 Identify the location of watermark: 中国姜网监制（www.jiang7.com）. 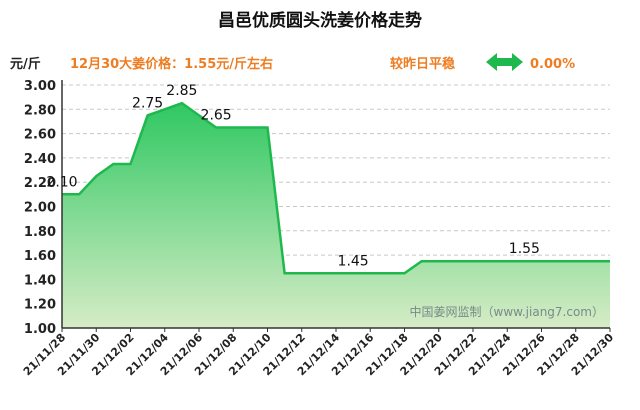
(507, 311).